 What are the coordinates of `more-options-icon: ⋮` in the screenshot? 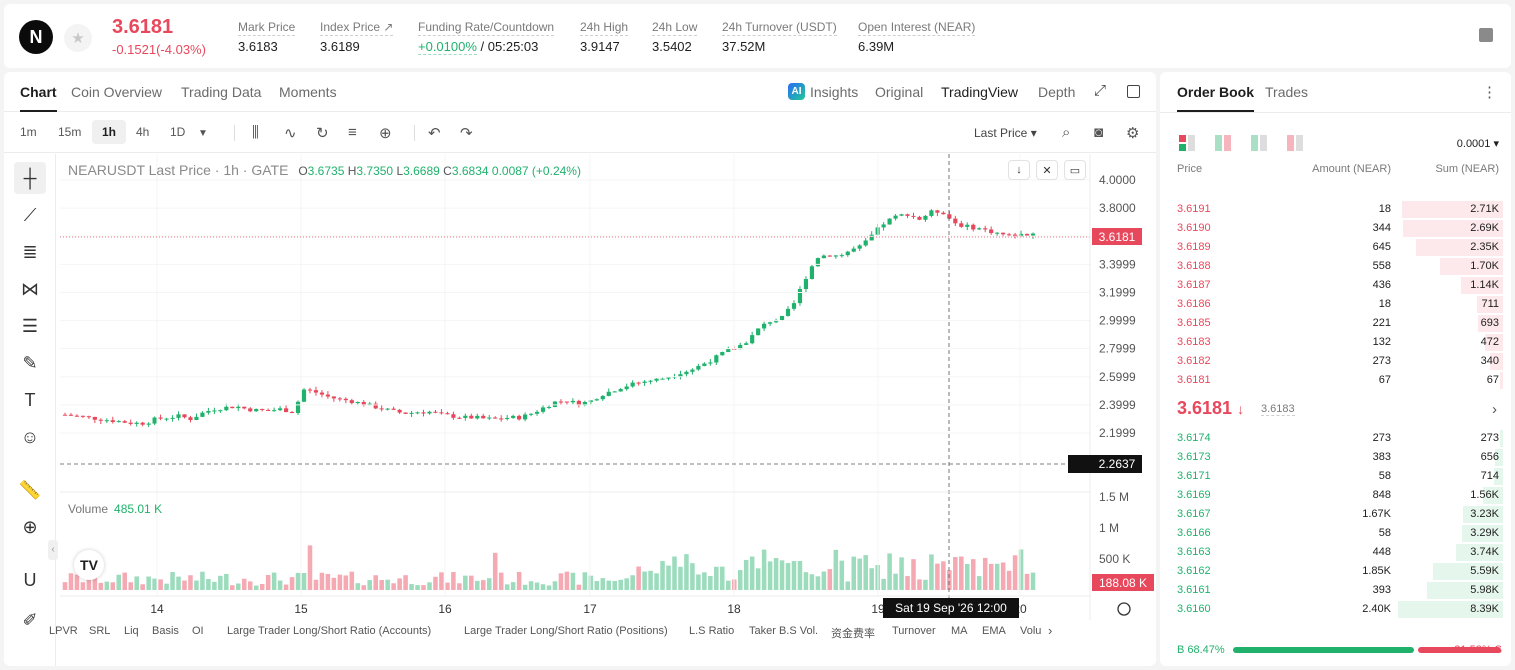 It's located at (1489, 92).